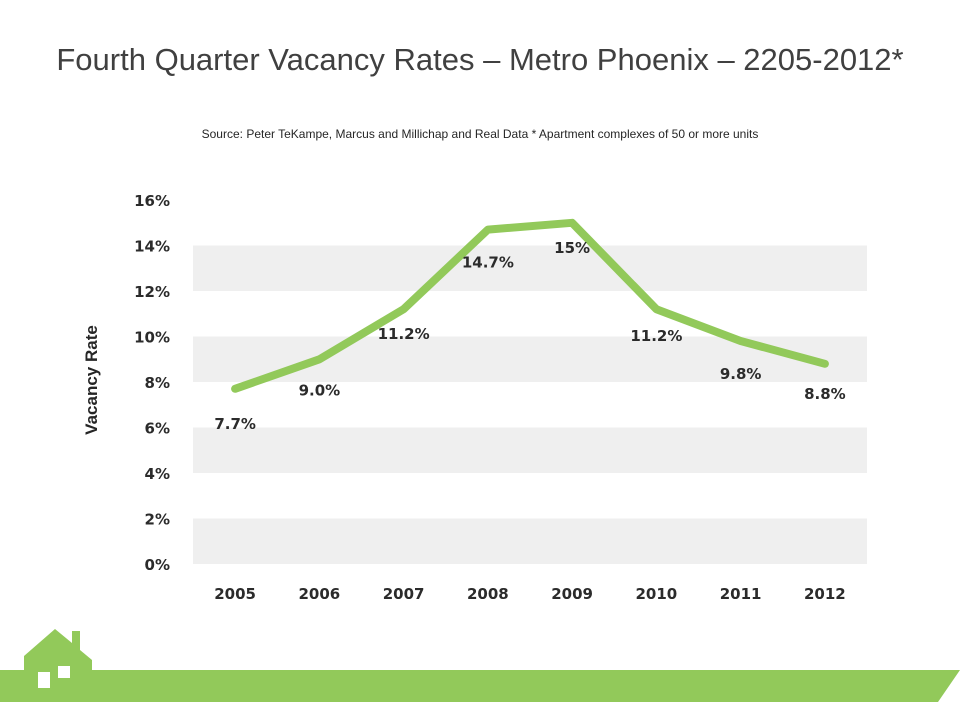 The height and width of the screenshot is (720, 960). Describe the element at coordinates (480, 686) in the screenshot. I see `footer-band` at that location.